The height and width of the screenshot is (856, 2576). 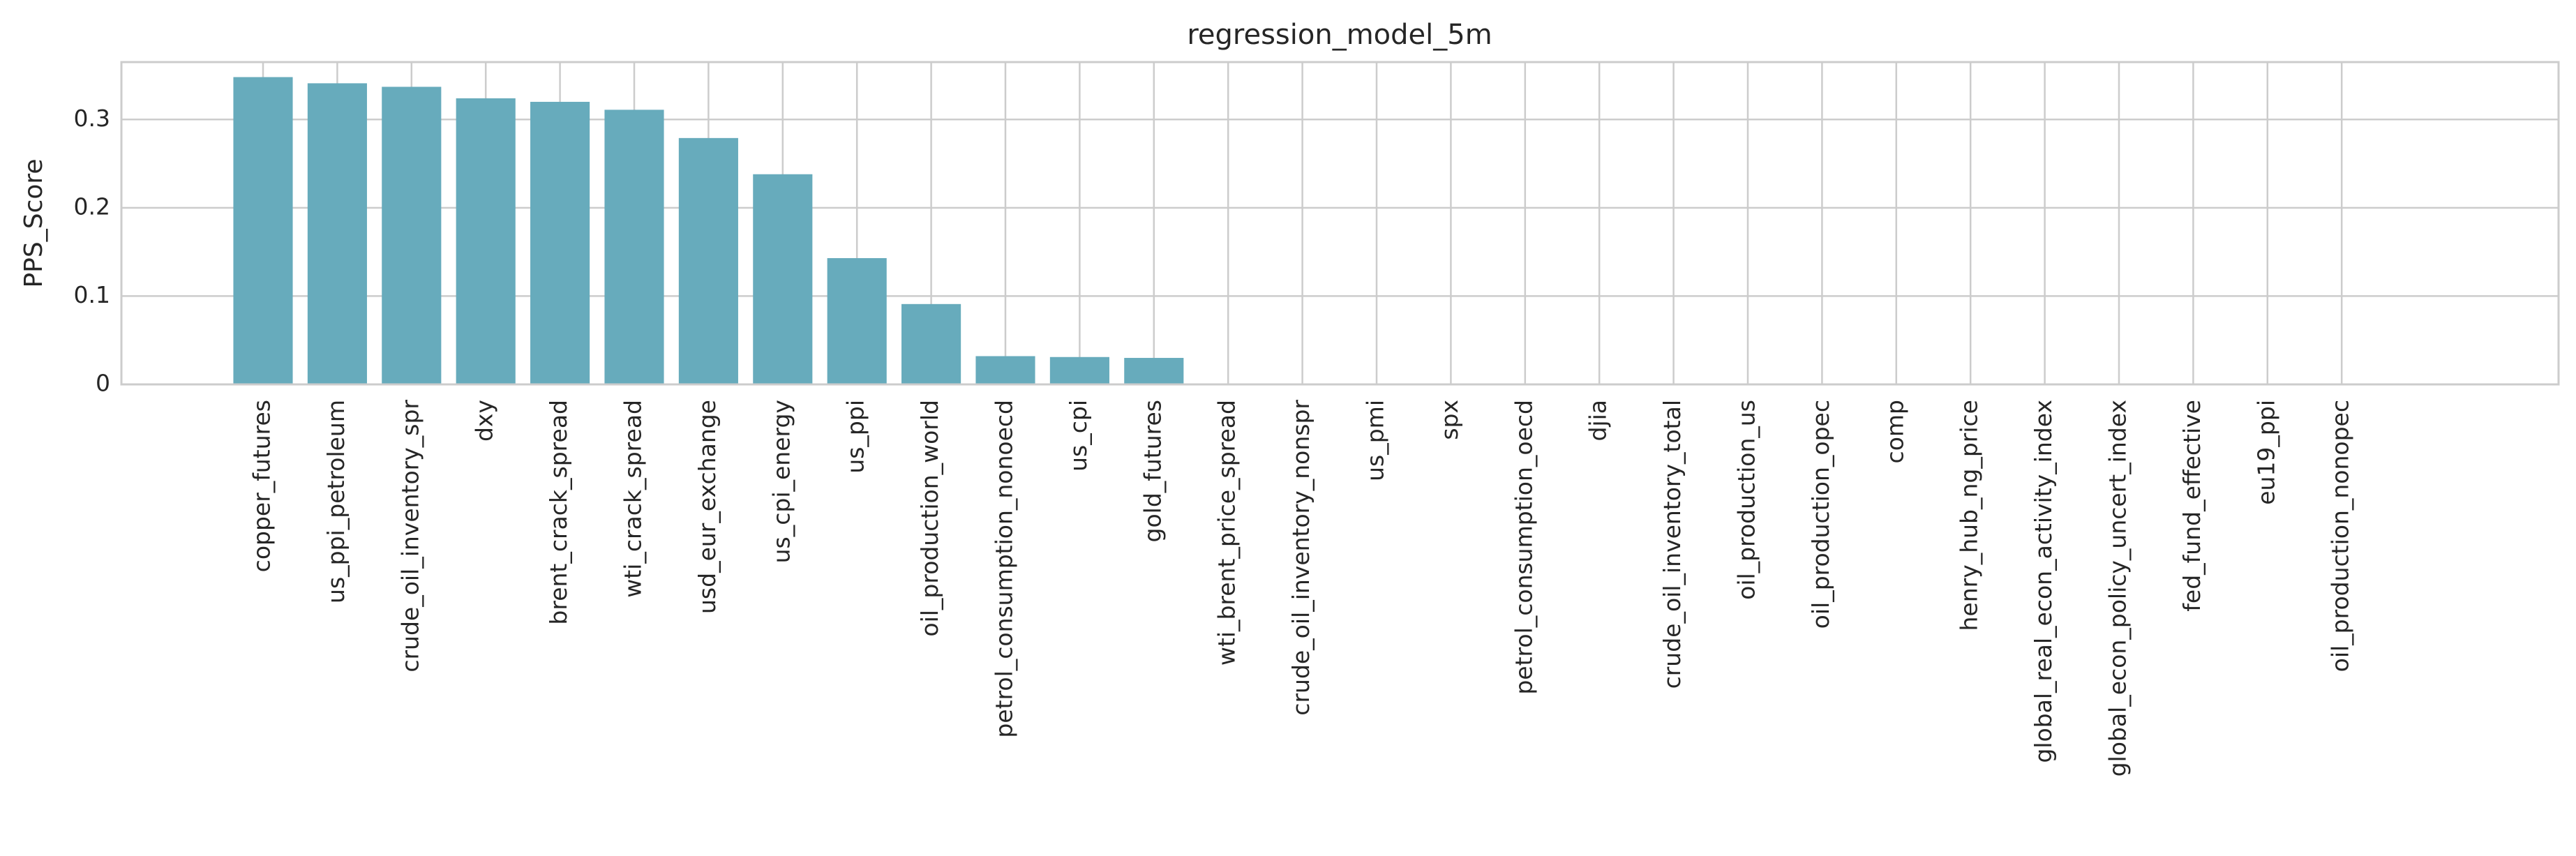 I want to click on x-tick-label: us_cpi_energy, so click(x=781, y=481).